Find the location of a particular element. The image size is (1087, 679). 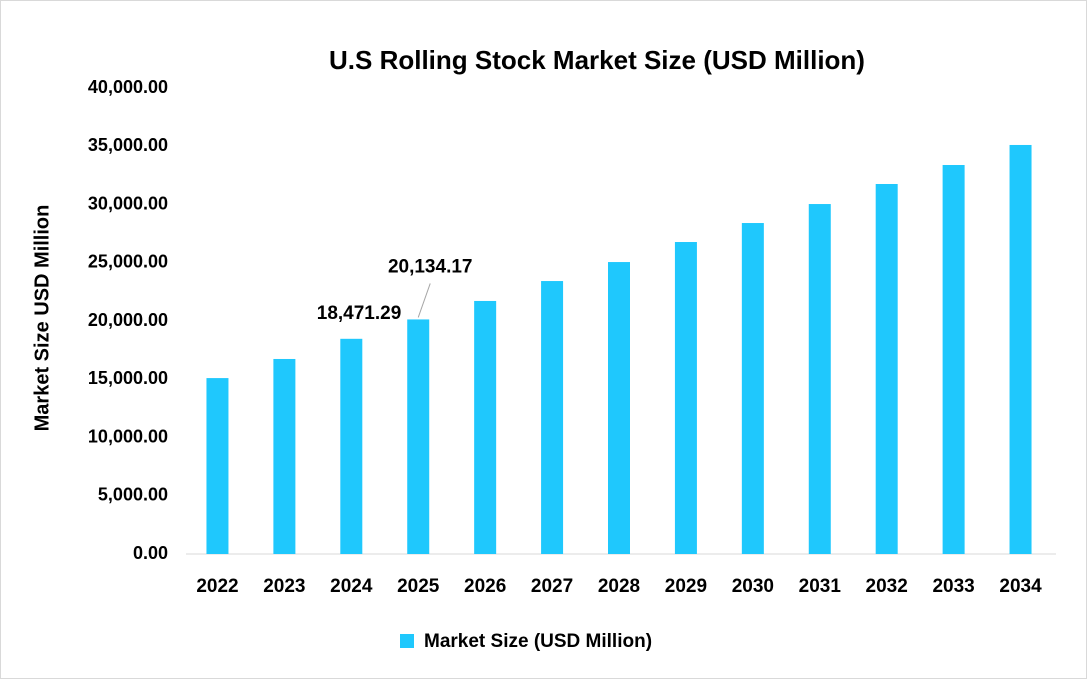

x-tick-label: 2034 is located at coordinates (1020, 586).